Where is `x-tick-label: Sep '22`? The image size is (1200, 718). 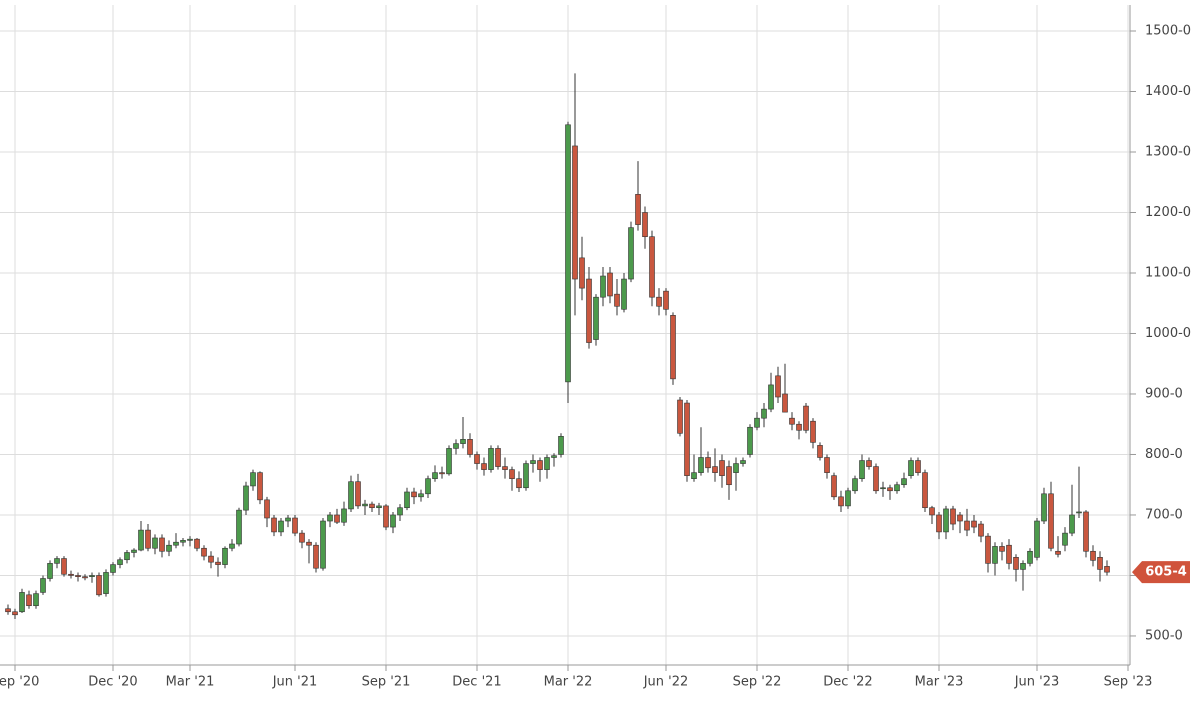 x-tick-label: Sep '22 is located at coordinates (757, 682).